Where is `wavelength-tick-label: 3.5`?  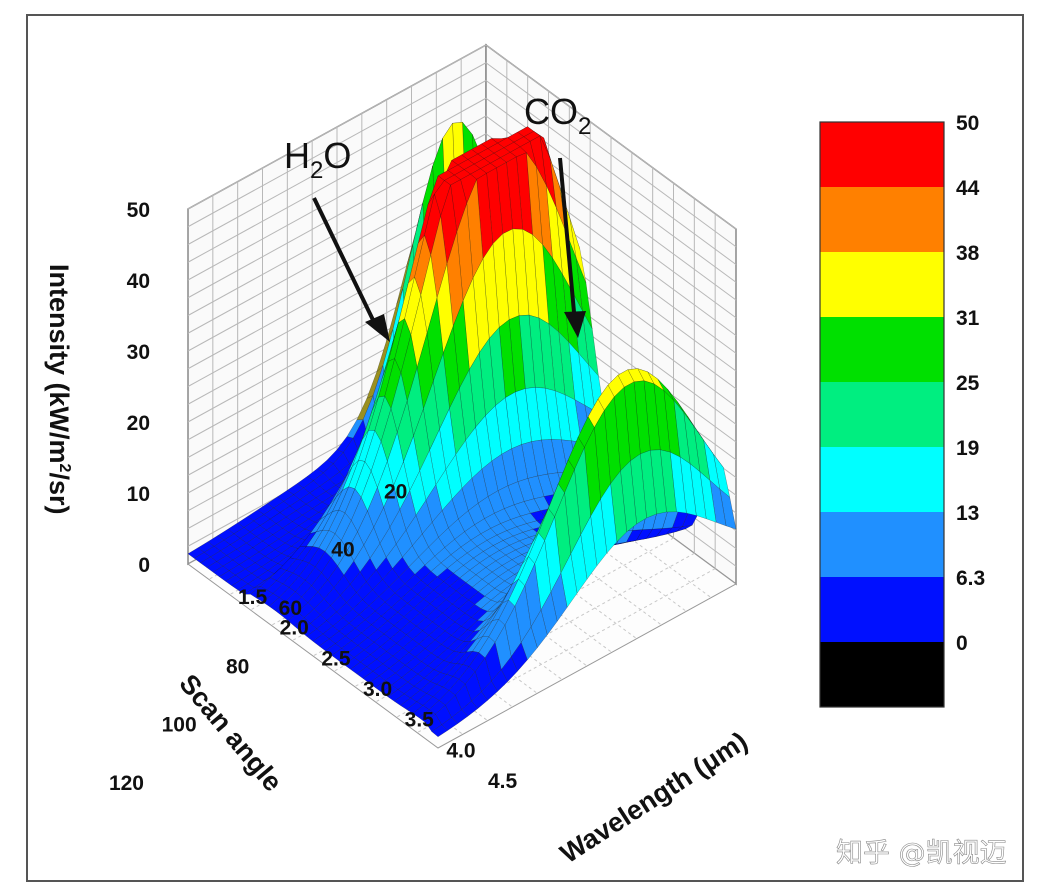 wavelength-tick-label: 3.5 is located at coordinates (420, 720).